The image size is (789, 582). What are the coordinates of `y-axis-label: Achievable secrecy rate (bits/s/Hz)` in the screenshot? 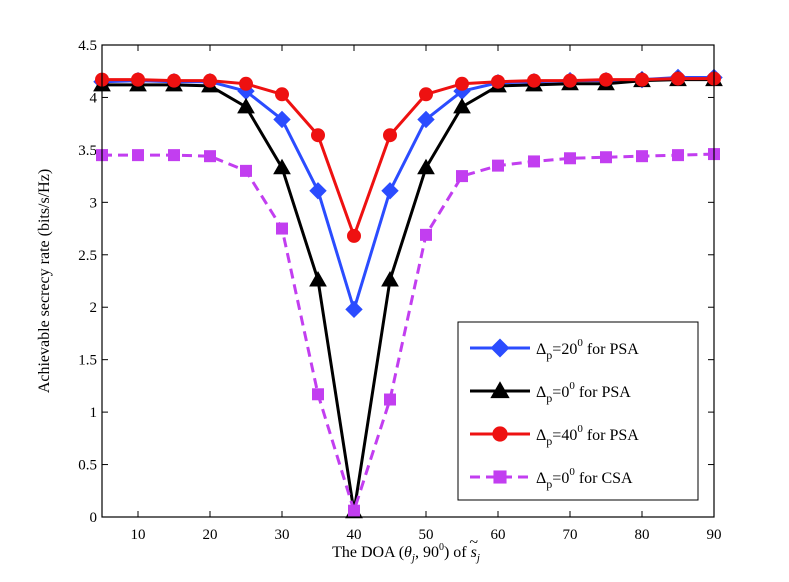 It's located at (44, 281).